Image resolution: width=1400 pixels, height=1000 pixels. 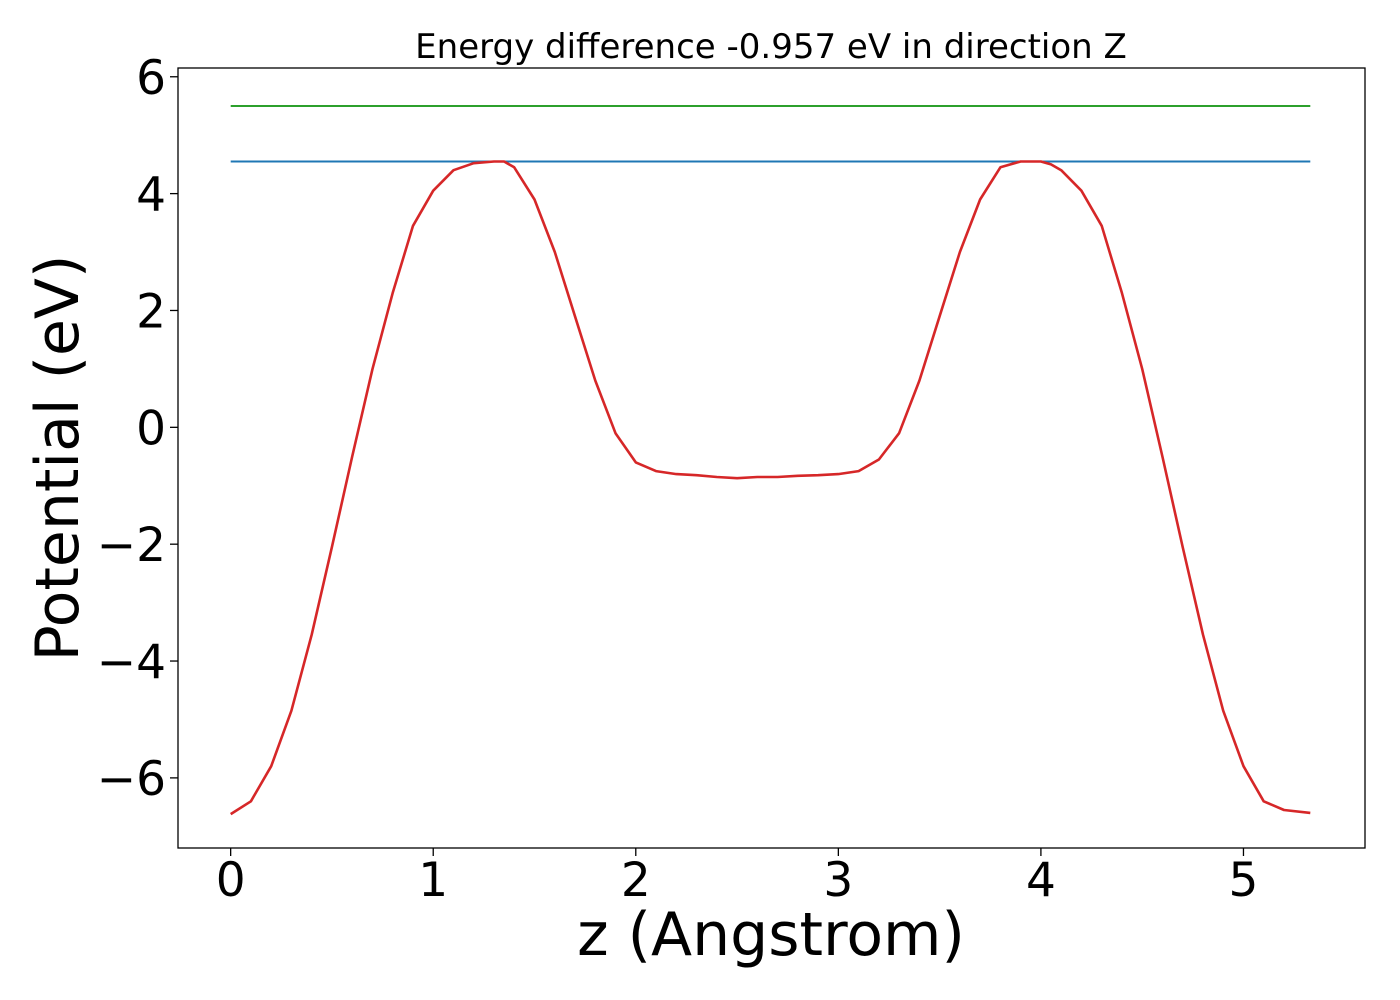 I want to click on x-tick-label: 2, so click(x=636, y=880).